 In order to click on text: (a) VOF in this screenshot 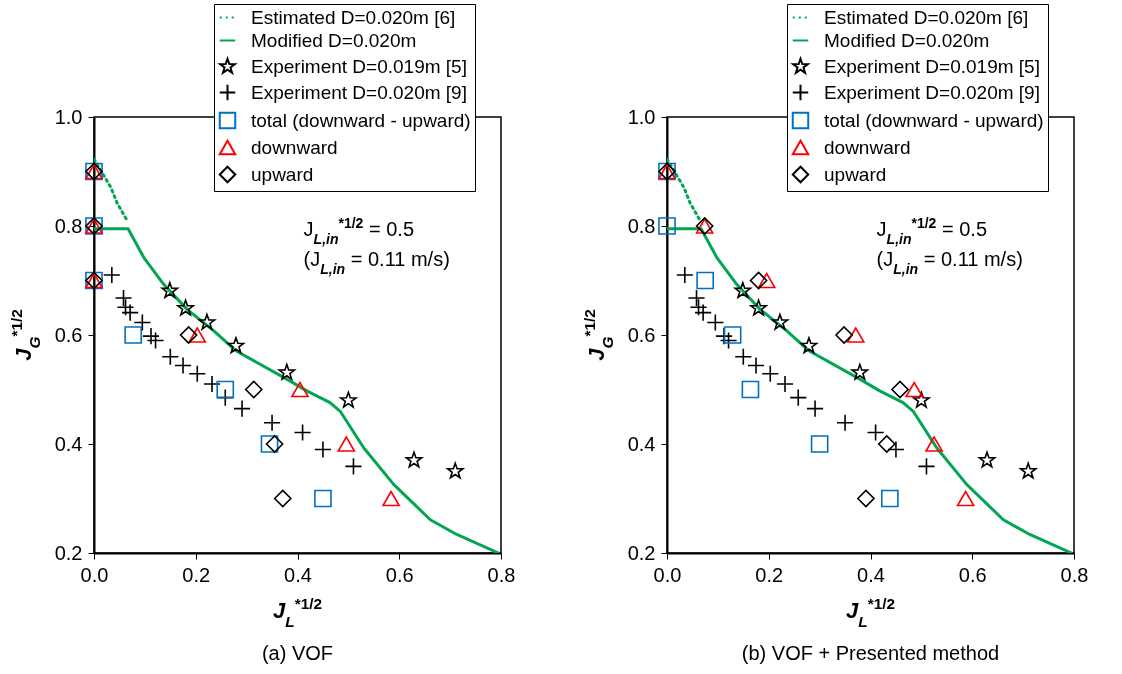, I will do `click(297, 653)`.